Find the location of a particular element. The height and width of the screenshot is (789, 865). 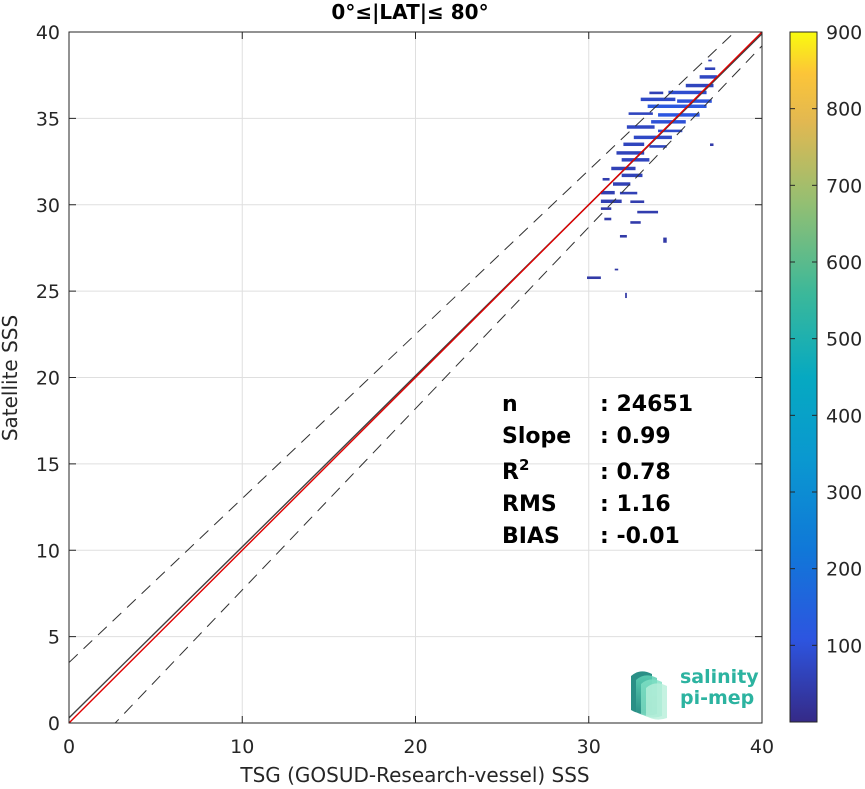

stat-value: : 0.78 is located at coordinates (635, 472).